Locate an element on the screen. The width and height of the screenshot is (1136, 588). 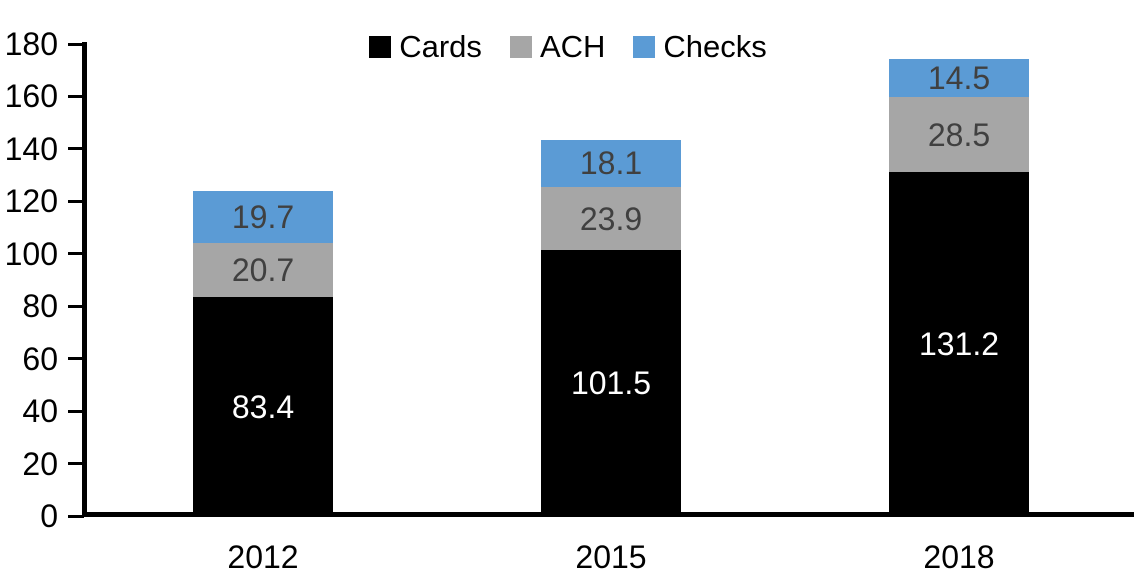
bar-value-label: 20.7 is located at coordinates (263, 270).